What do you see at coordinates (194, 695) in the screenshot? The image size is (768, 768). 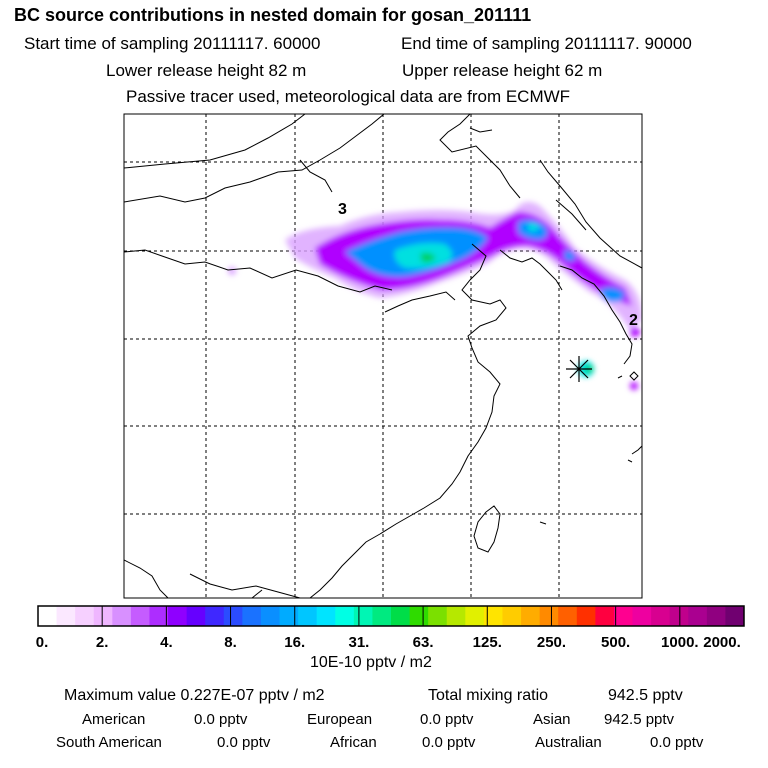 I see `maximum-value-label: Maximum value 0.227E-07 pptv / m2` at bounding box center [194, 695].